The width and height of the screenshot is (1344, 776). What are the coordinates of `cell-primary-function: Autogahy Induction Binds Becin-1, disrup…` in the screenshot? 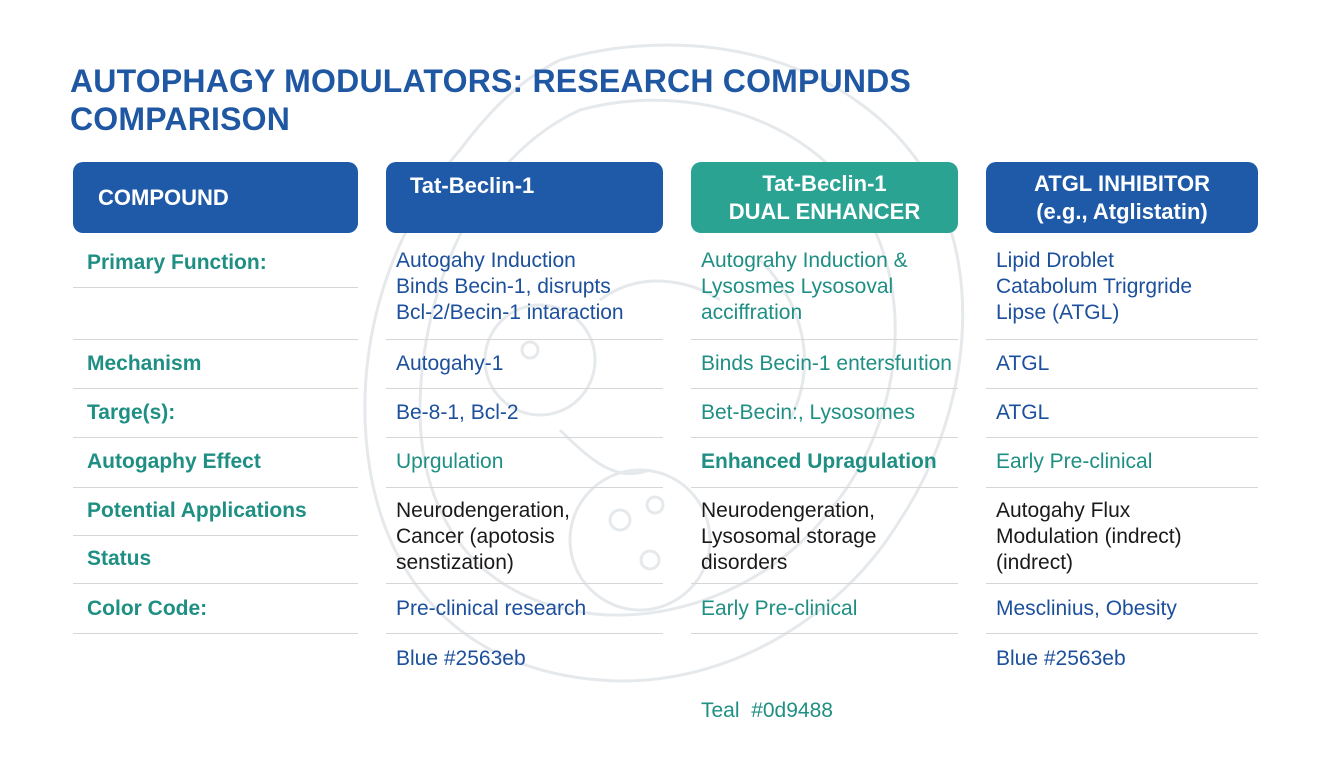 It's located at (524, 287).